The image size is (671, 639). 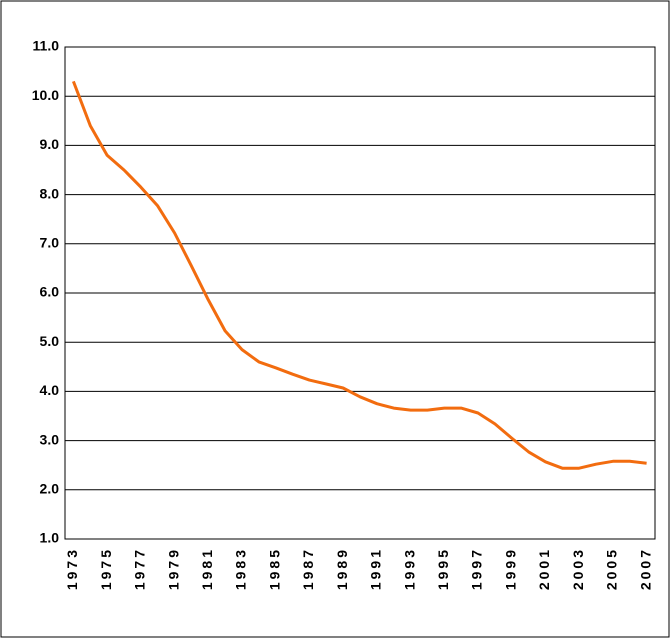 What do you see at coordinates (50, 144) in the screenshot?
I see `y-tick-label: 9.0` at bounding box center [50, 144].